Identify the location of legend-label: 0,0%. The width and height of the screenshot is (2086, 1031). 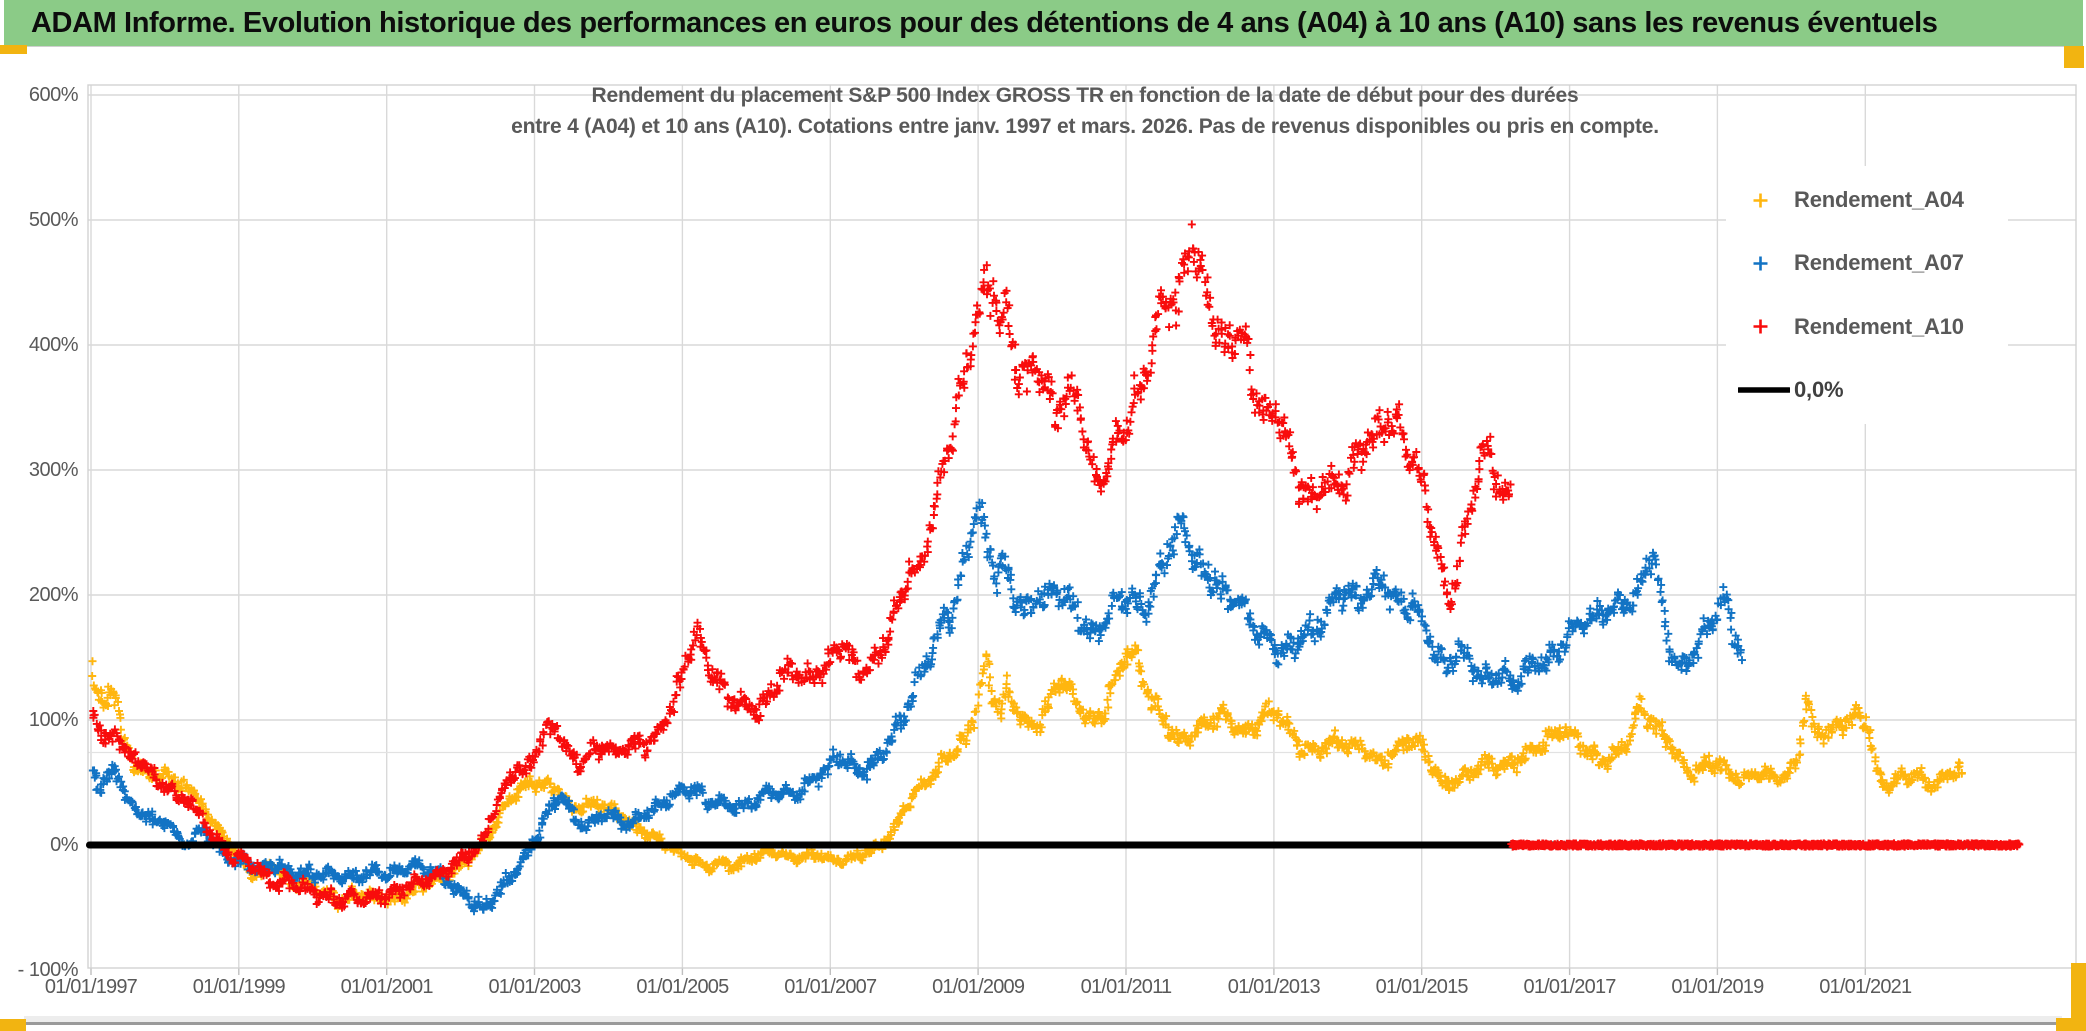
(1819, 389).